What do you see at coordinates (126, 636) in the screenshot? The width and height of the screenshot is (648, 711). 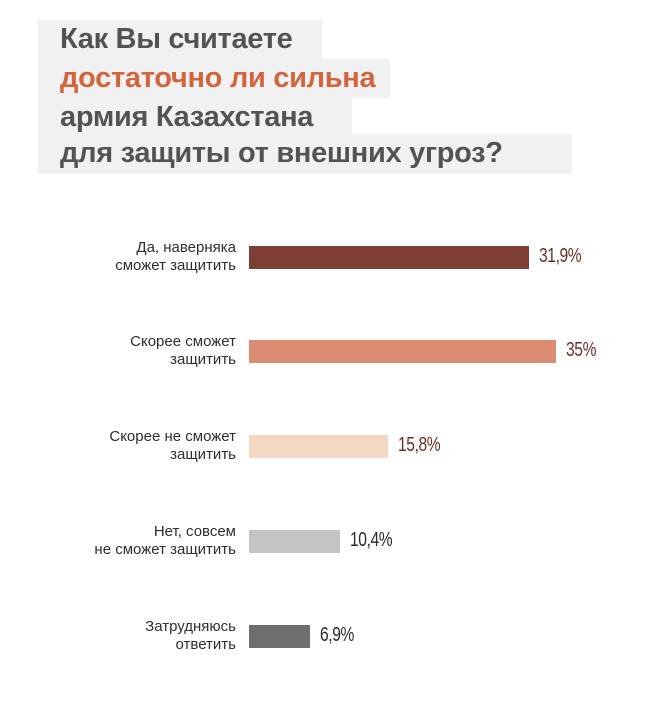 I see `category-label: Затрудняюсь ответить` at bounding box center [126, 636].